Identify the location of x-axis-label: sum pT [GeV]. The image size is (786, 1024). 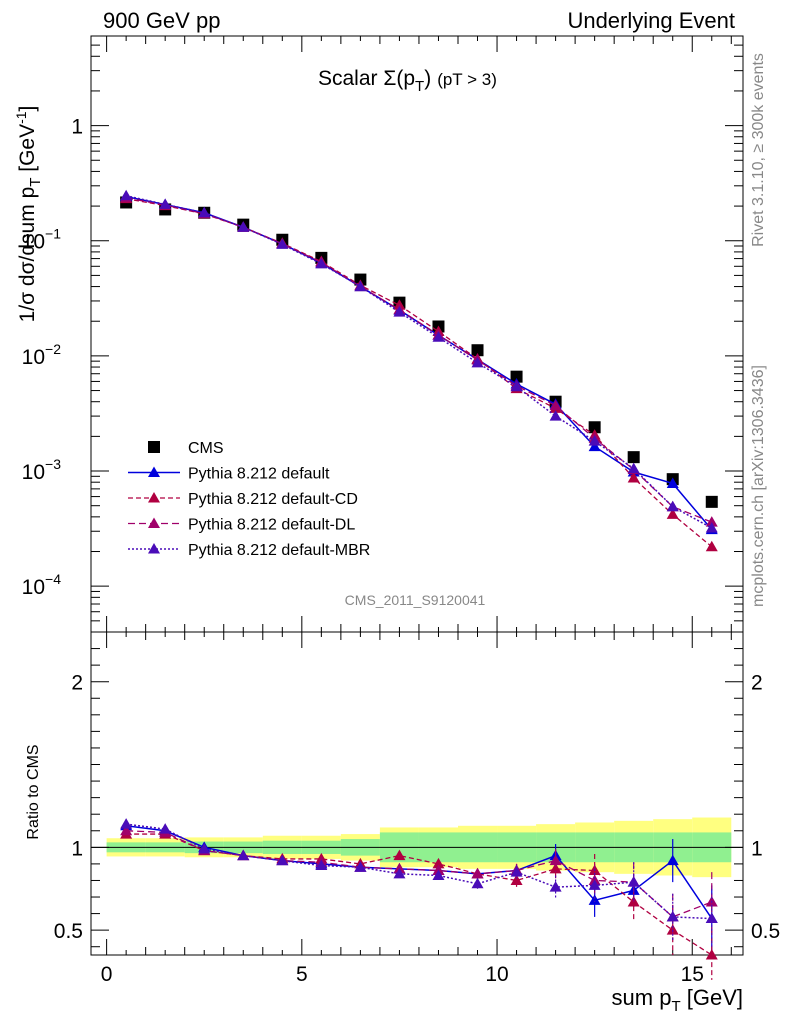
(677, 1000).